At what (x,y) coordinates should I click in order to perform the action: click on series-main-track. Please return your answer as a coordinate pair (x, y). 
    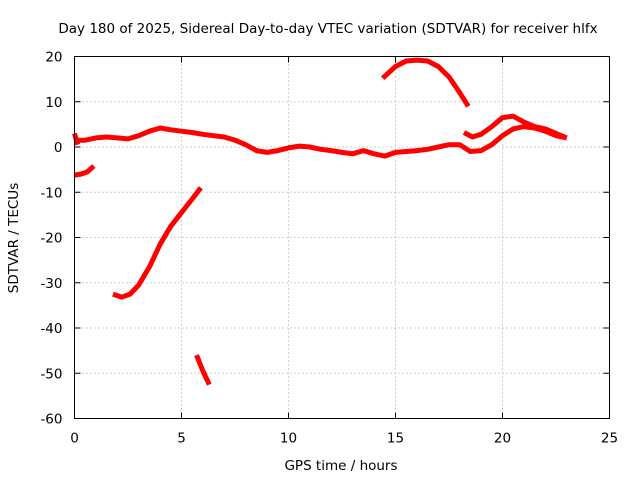
    Looking at the image, I should click on (321, 141).